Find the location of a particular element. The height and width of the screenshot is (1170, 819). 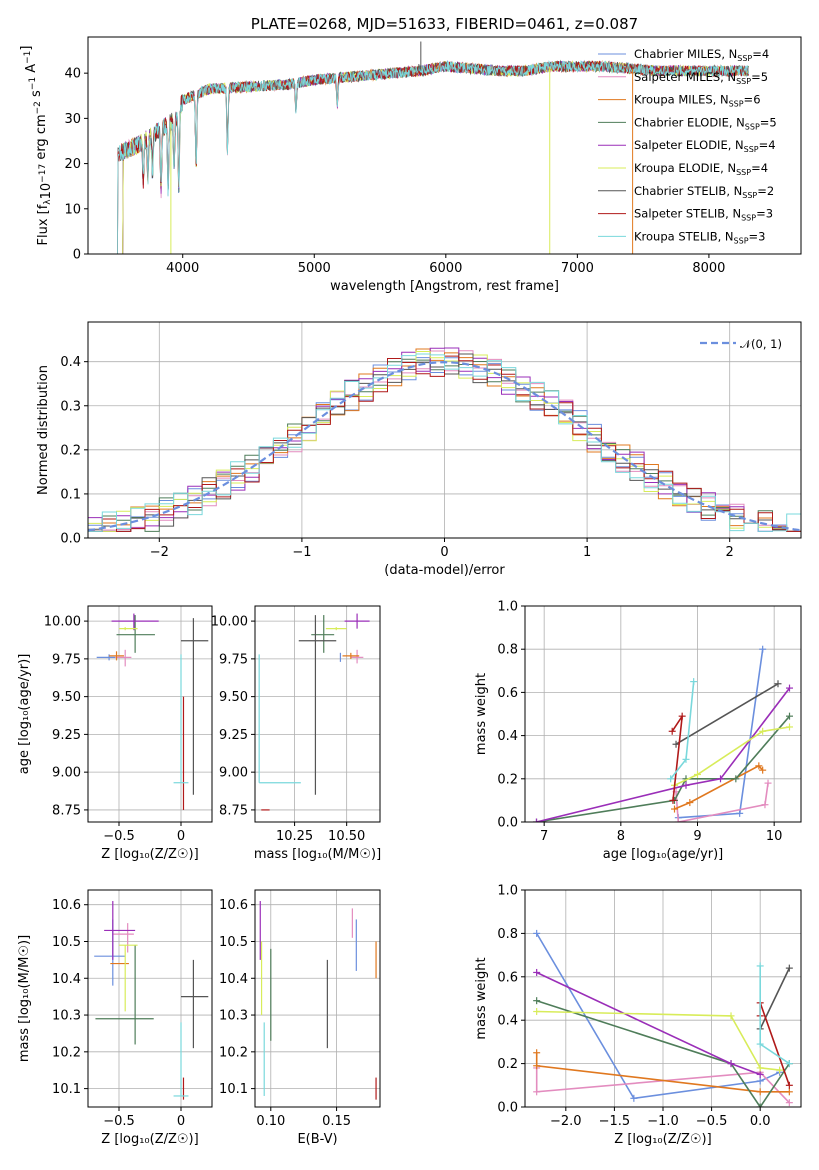

legend-series-name: Salpeter STELIB is located at coordinates (679, 214).